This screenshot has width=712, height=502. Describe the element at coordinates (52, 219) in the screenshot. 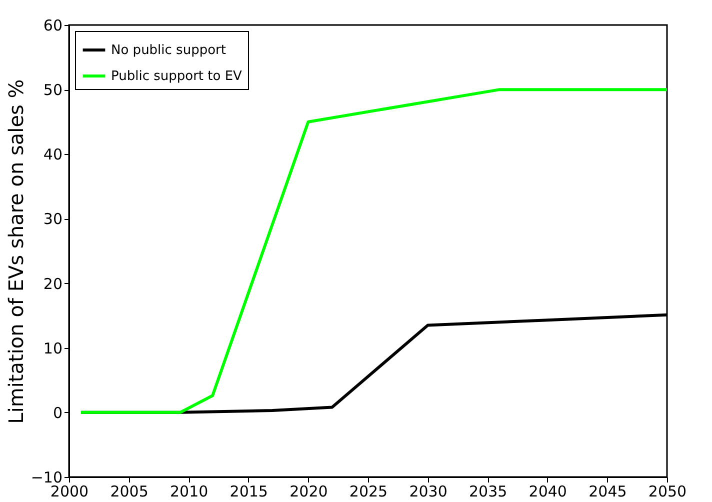

I see `y-tick-label: 30` at that location.